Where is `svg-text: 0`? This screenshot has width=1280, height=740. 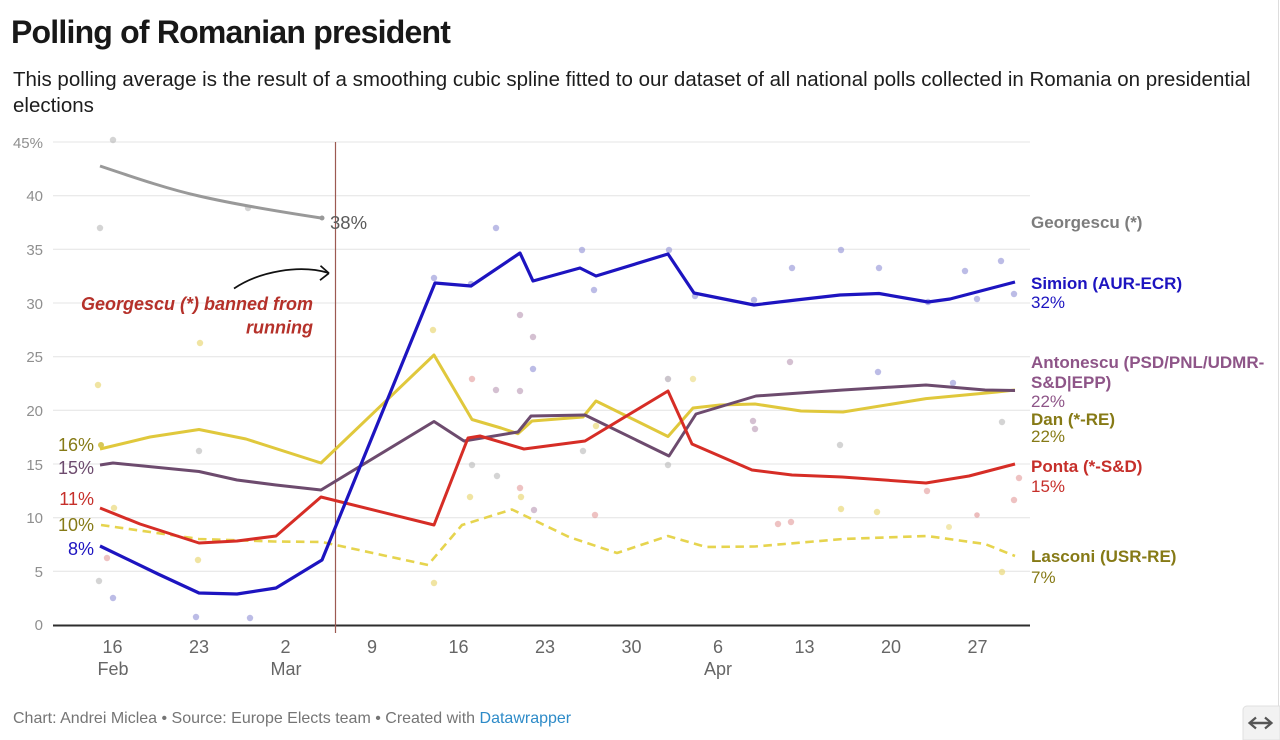 svg-text: 0 is located at coordinates (39, 625).